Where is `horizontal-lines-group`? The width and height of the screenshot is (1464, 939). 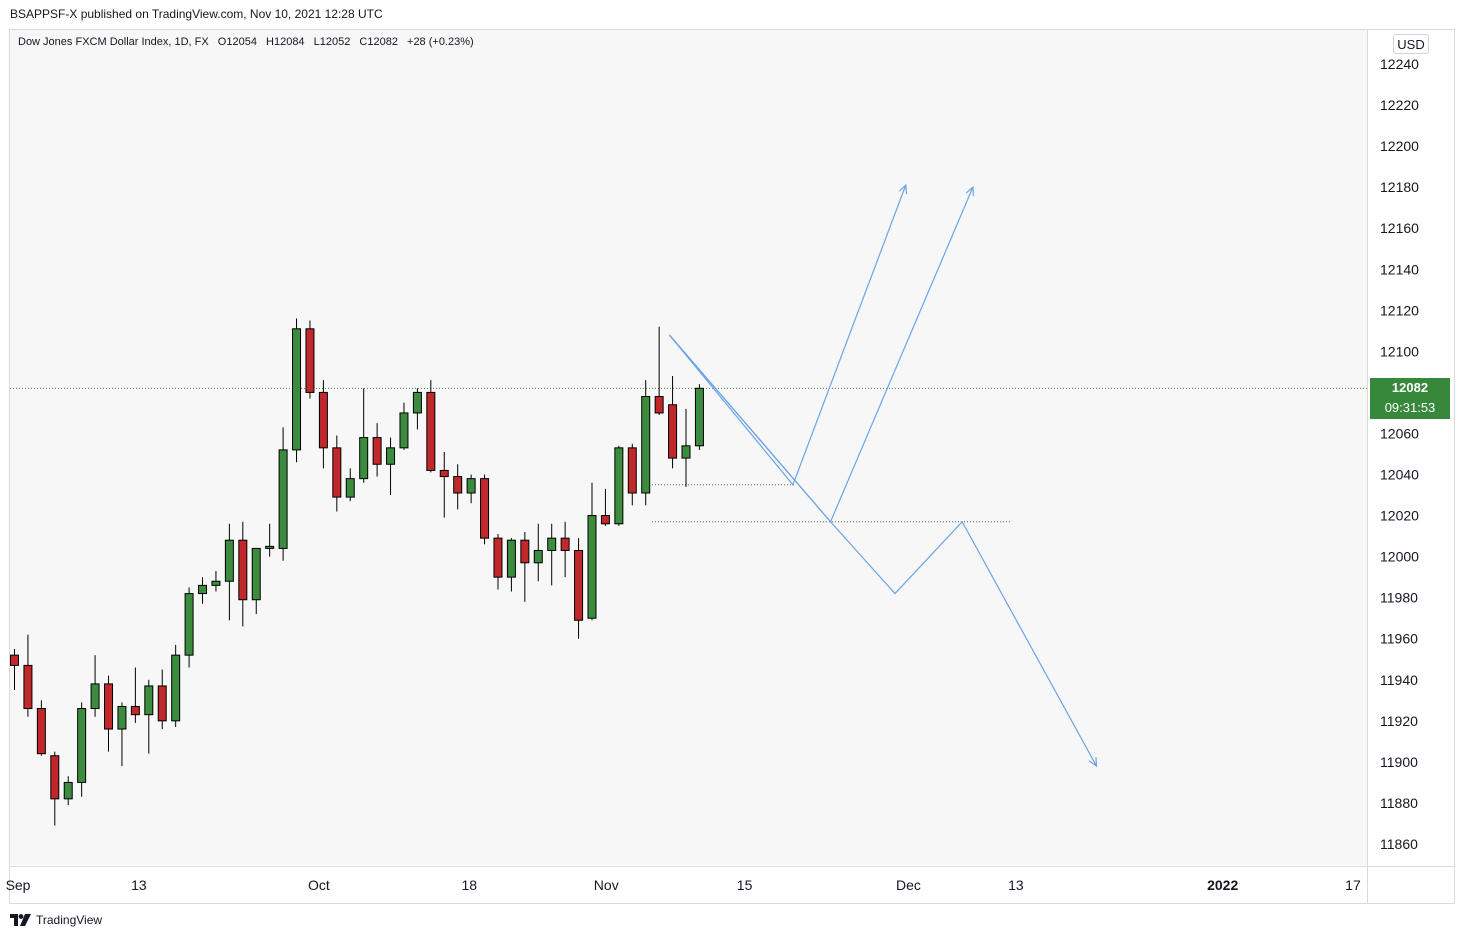
horizontal-lines-group is located at coordinates (831, 503).